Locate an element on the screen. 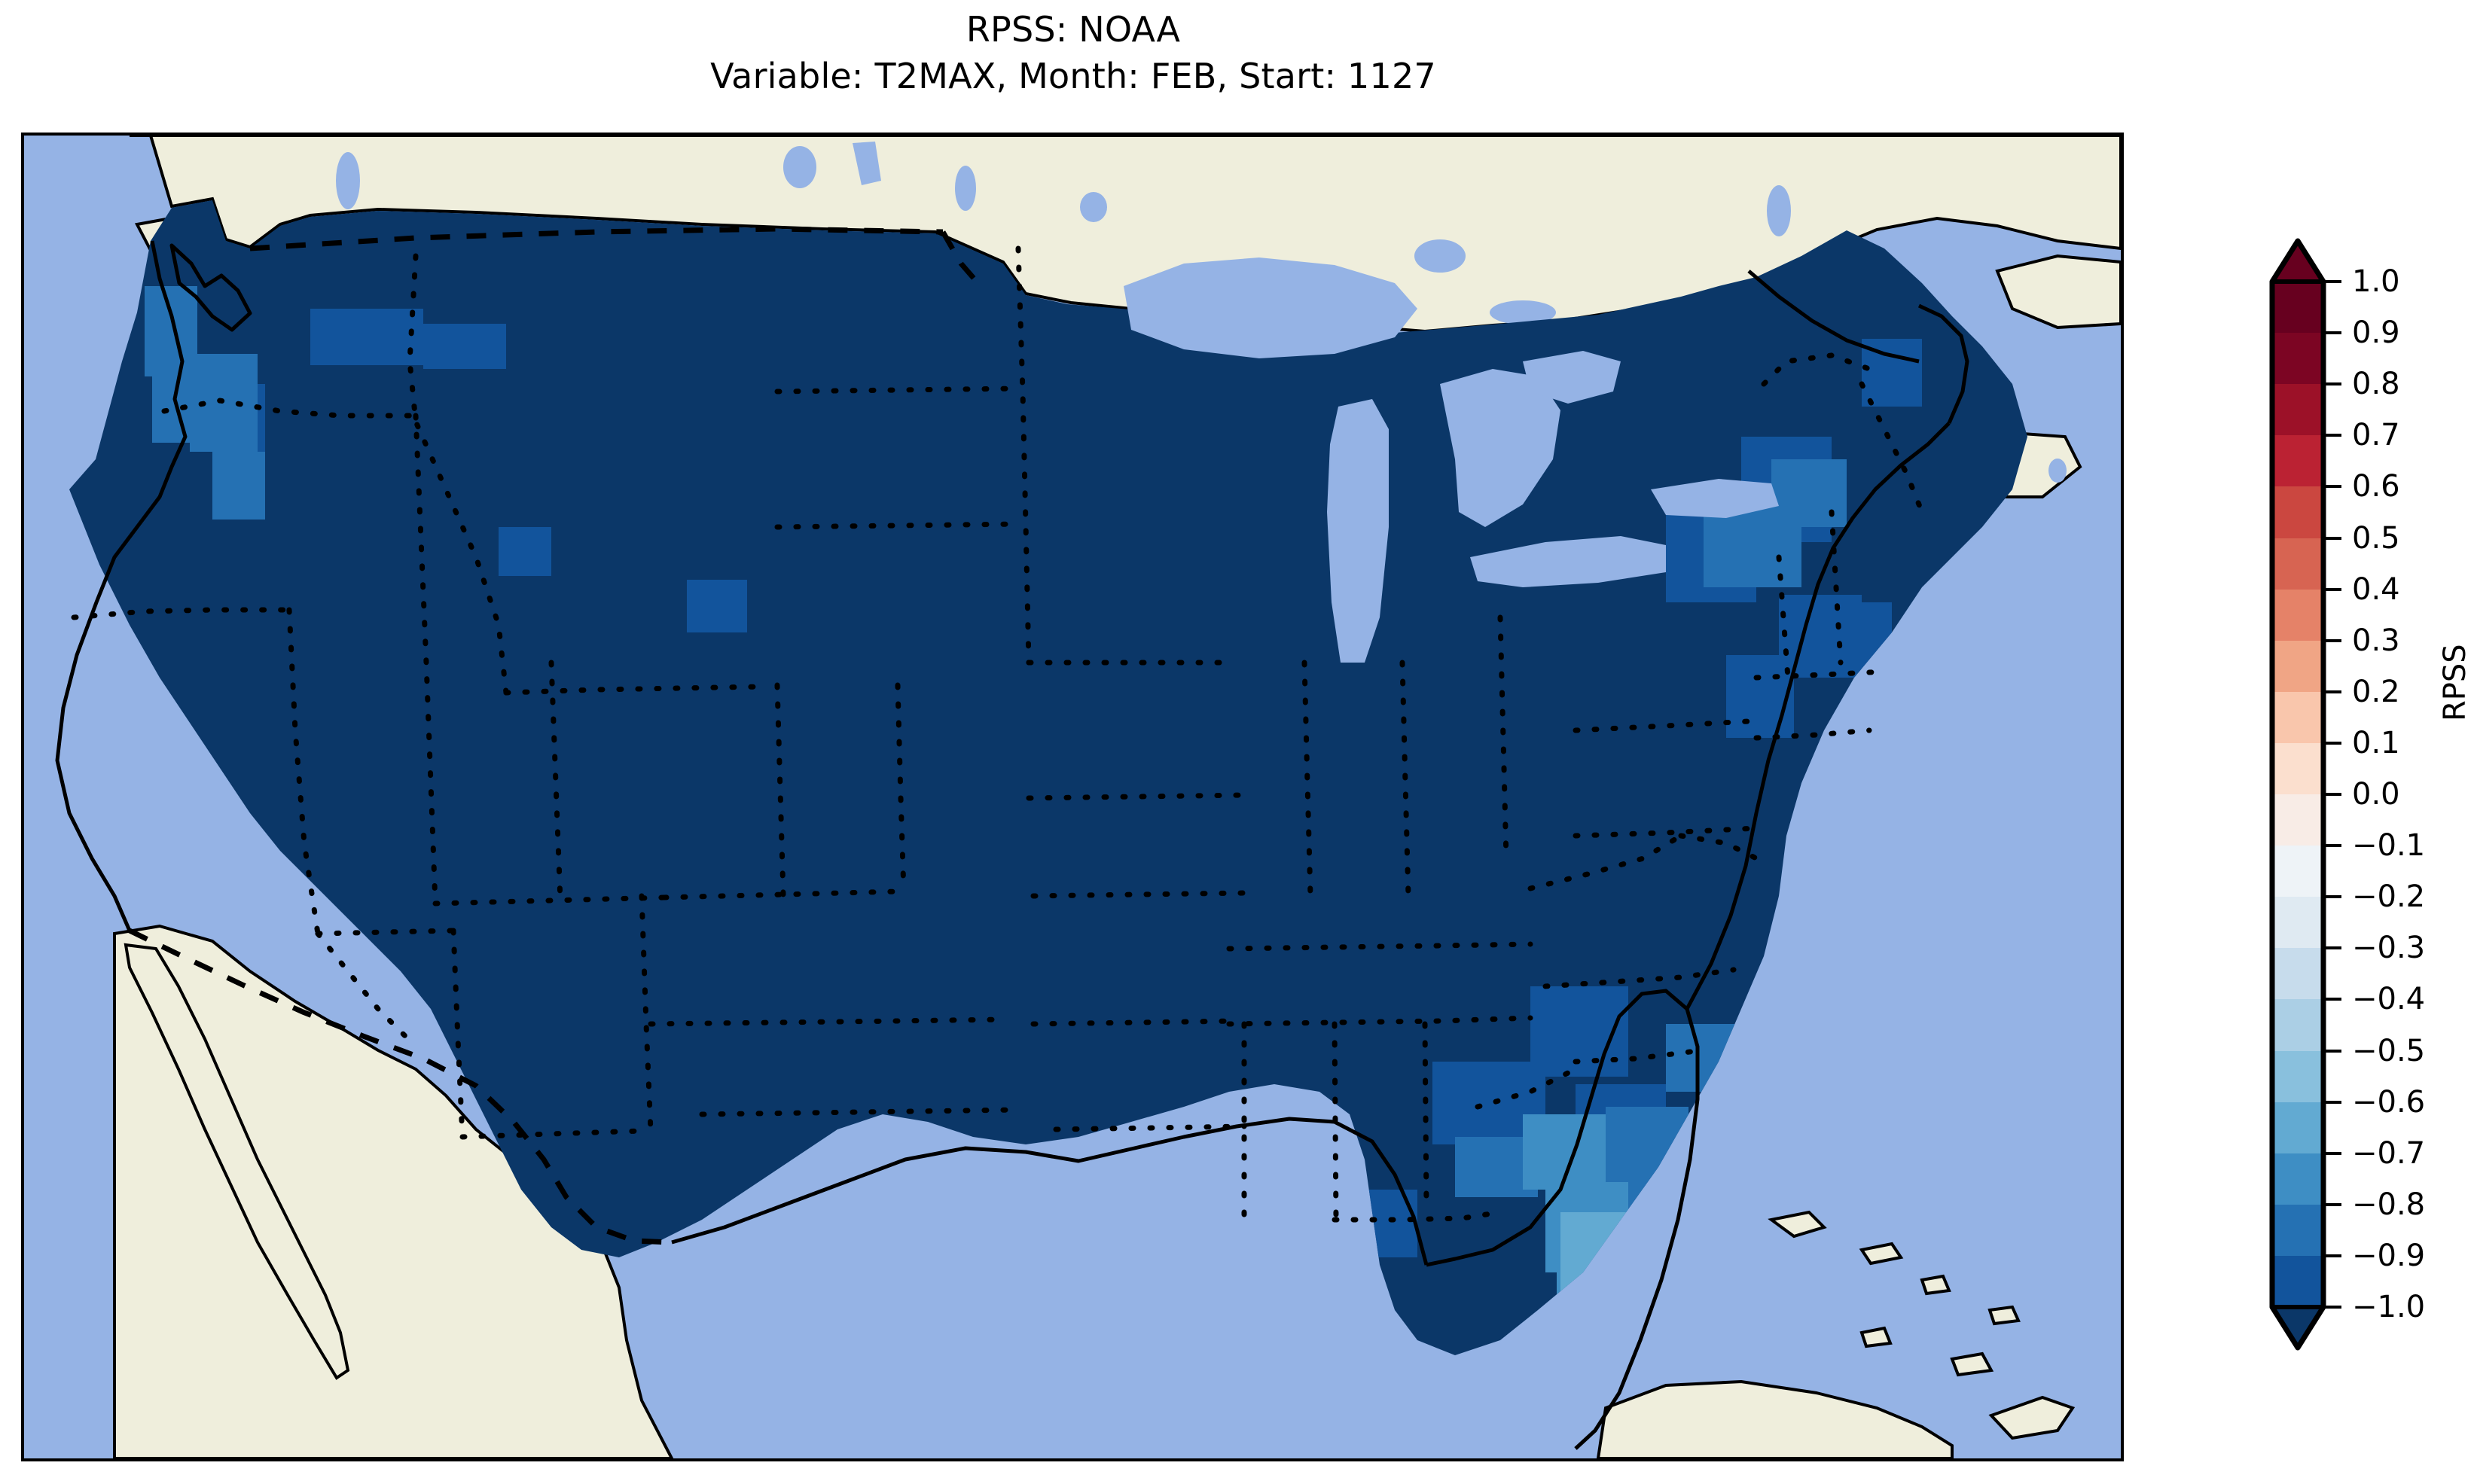  colorbar-tick-label: −1.0 is located at coordinates (2389, 1307).